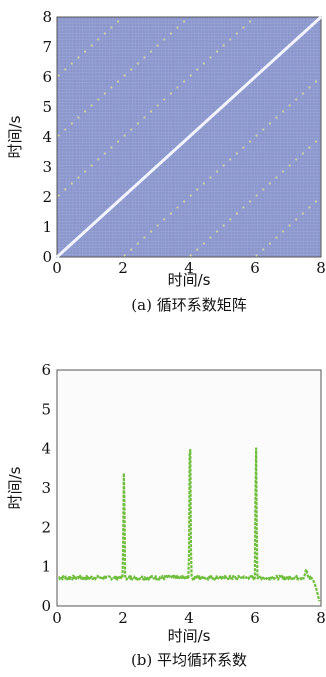  What do you see at coordinates (15, 487) in the screenshot?
I see `average-y-label: 时间/s` at bounding box center [15, 487].